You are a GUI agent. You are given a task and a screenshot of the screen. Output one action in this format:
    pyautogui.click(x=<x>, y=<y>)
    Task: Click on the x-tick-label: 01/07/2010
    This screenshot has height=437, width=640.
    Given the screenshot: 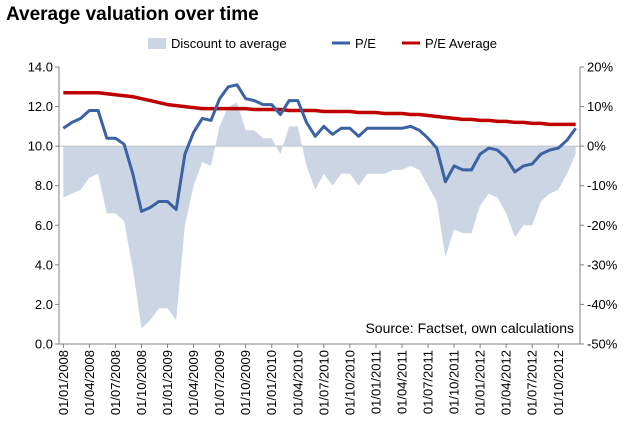 What is the action you would take?
    pyautogui.click(x=323, y=382)
    